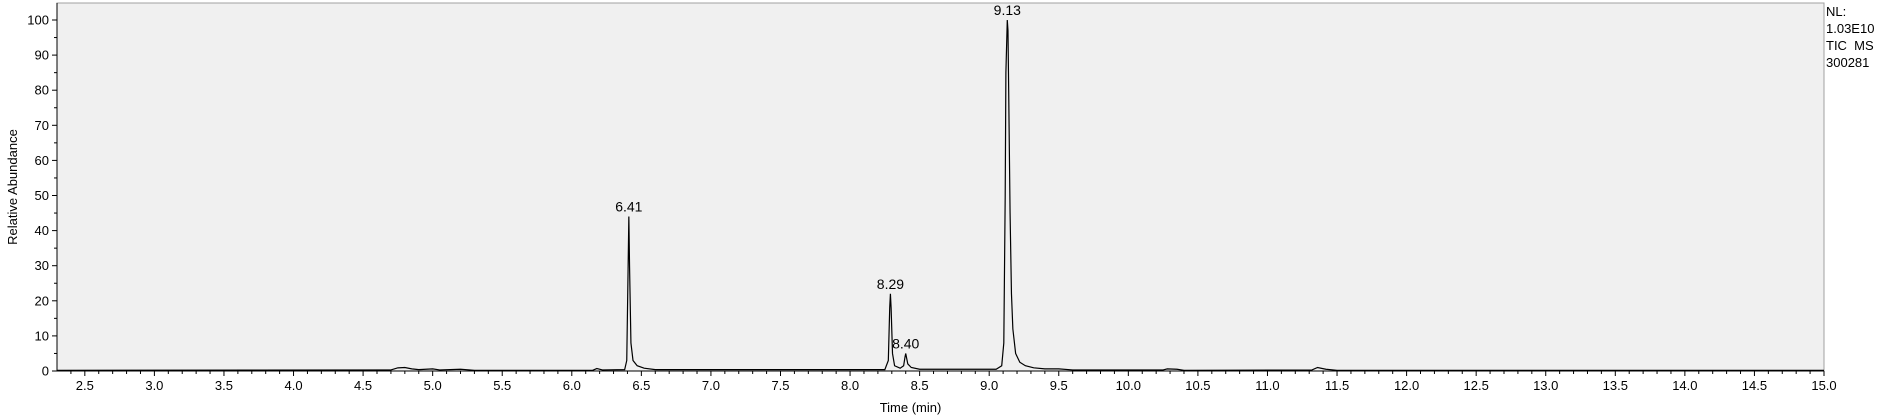 Image resolution: width=1881 pixels, height=417 pixels. What do you see at coordinates (1337, 385) in the screenshot?
I see `x-tick-label: 11.5` at bounding box center [1337, 385].